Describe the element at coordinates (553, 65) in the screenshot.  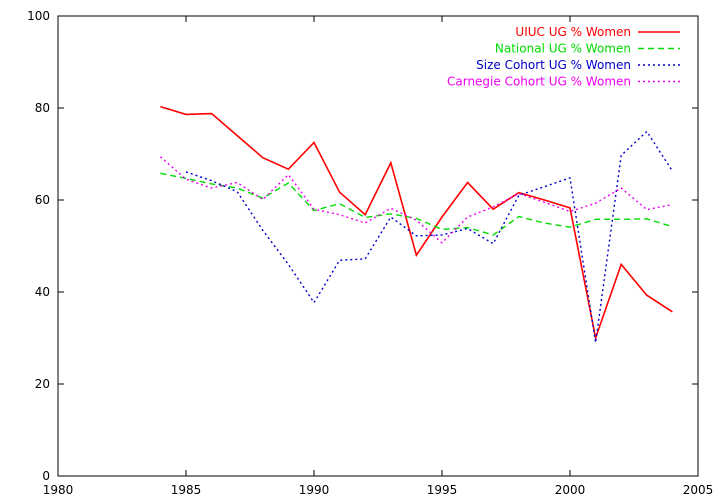
I see `legend-label: Size Cohort UG % Women` at that location.